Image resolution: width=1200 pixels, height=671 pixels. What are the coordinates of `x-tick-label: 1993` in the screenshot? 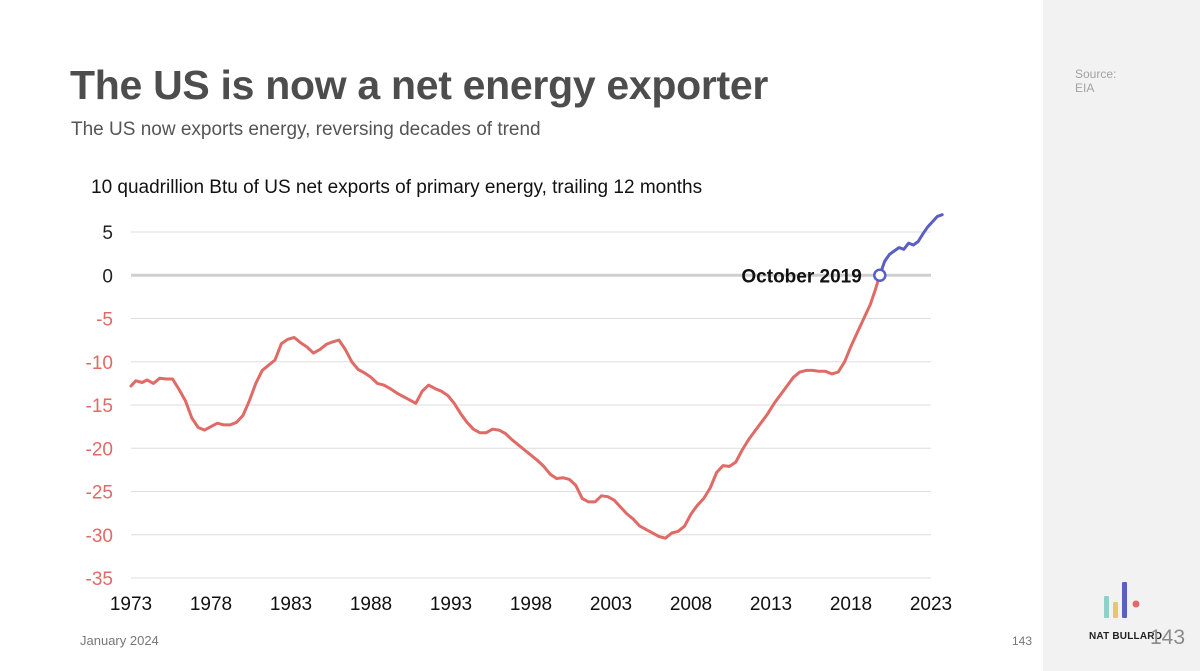 It's located at (451, 604).